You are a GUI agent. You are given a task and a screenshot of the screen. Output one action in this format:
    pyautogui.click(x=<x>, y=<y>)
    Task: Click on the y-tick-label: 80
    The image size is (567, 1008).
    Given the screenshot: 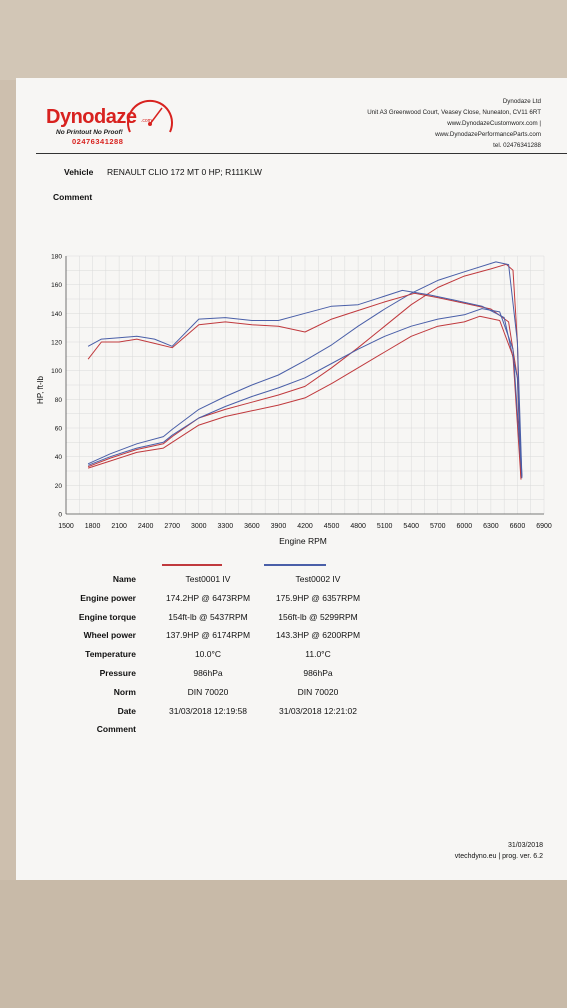 What is the action you would take?
    pyautogui.click(x=59, y=400)
    